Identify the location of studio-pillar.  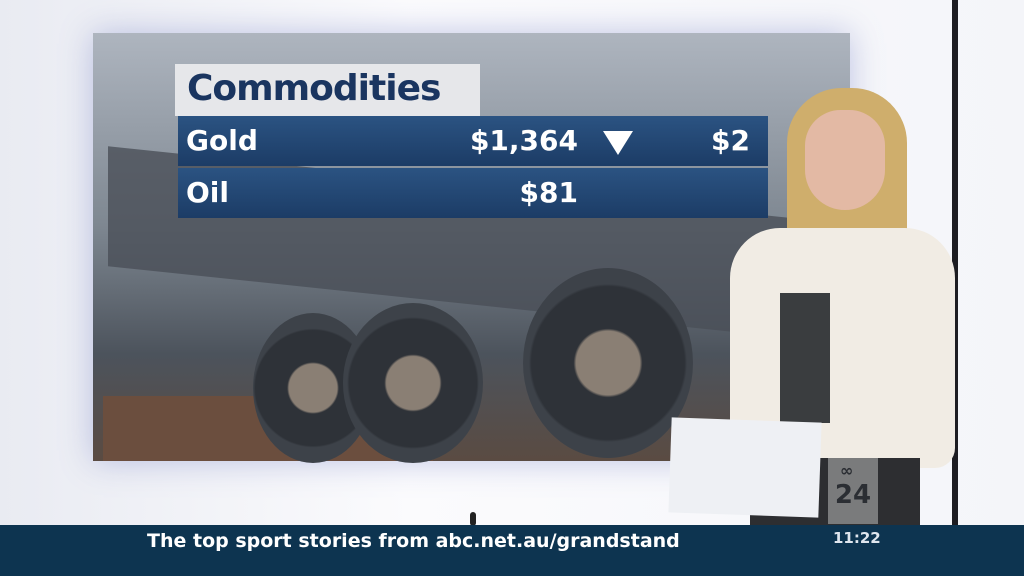
(955, 265).